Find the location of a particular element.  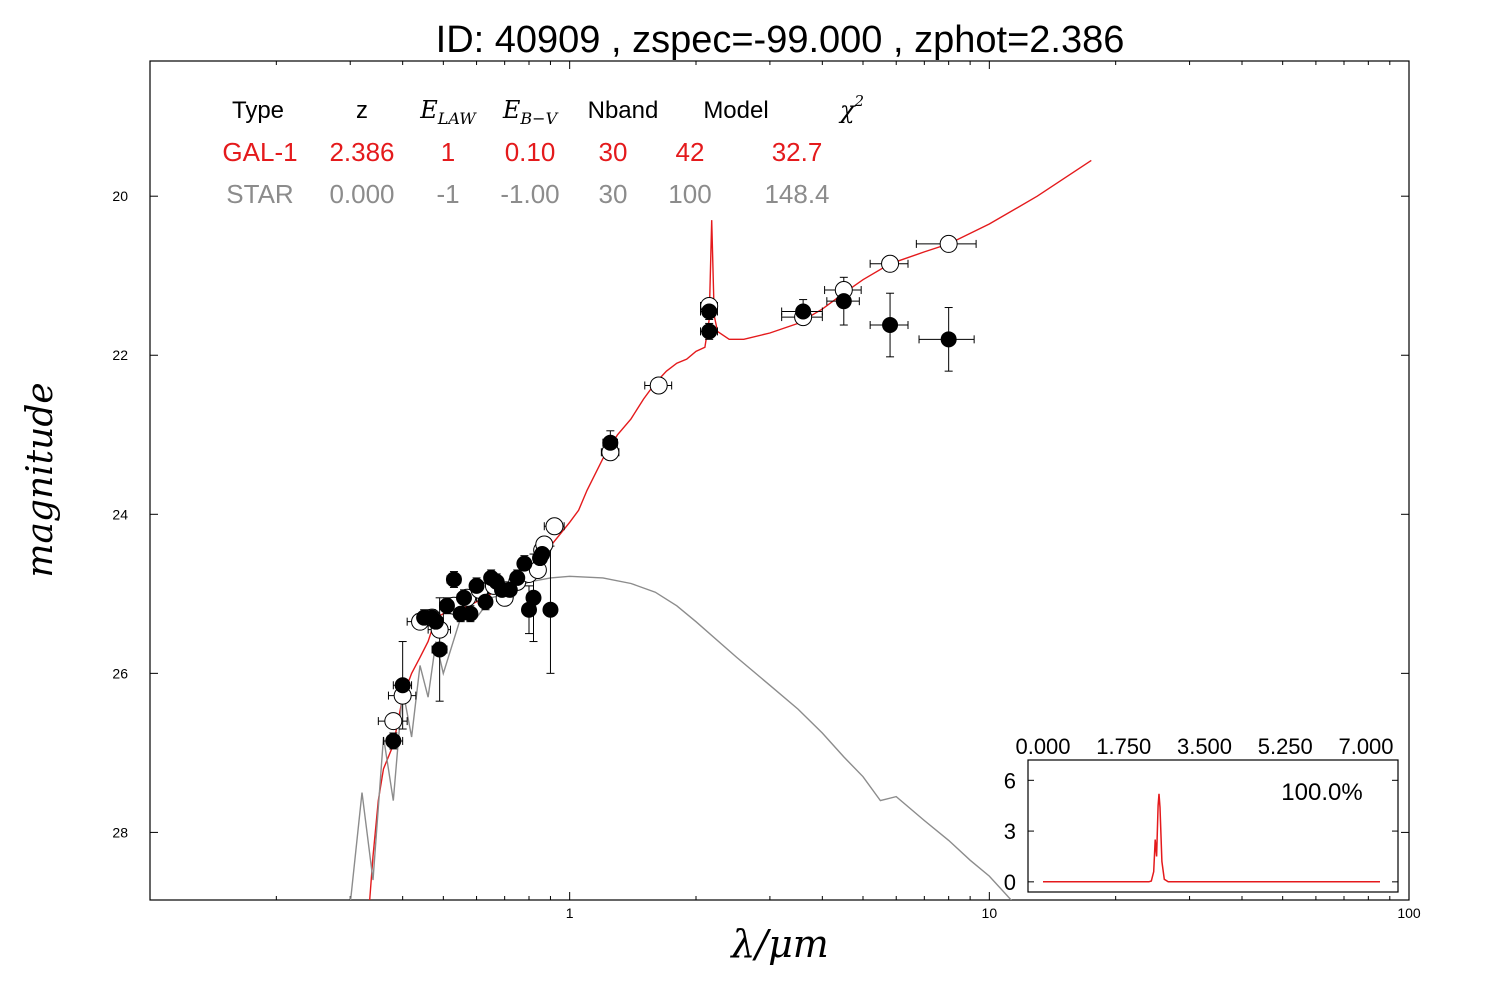

inset-axis-ticks: 0.000 1.750 3.500 5.250 7.000 0 3 6 is located at coordinates (1201, 814).